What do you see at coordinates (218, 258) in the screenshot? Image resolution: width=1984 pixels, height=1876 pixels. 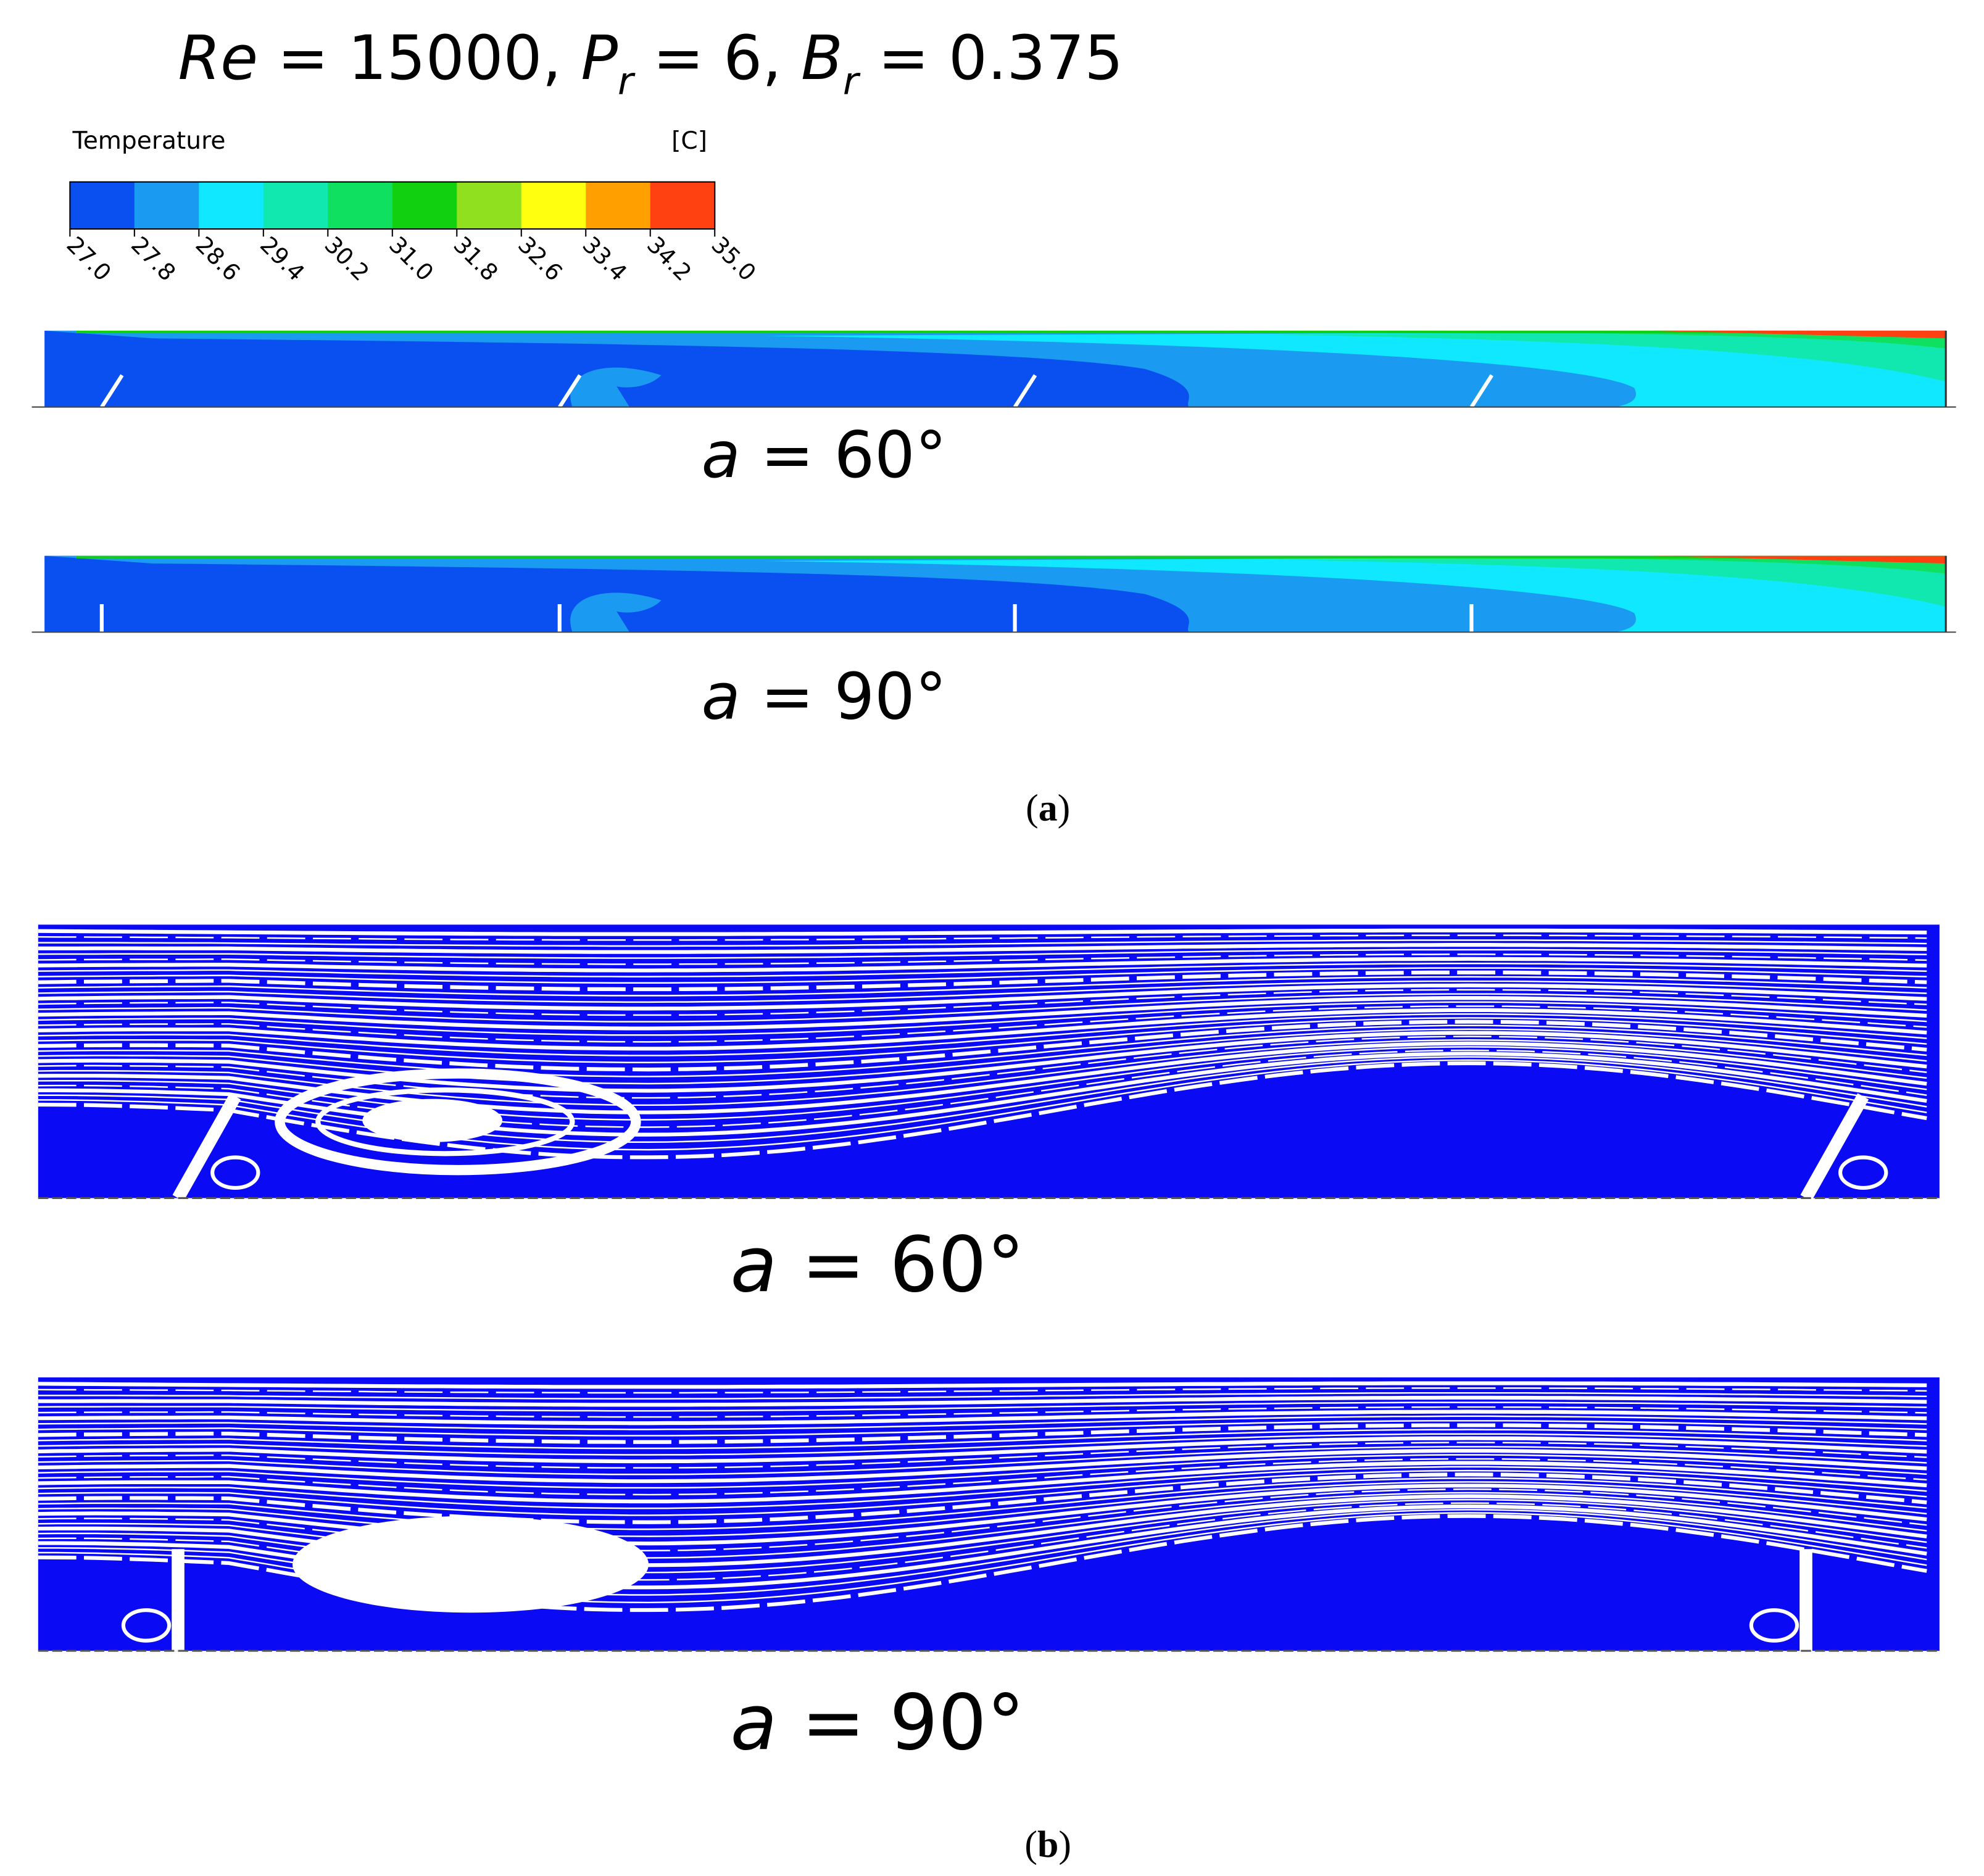 I see `colorbar-label: 28.6` at bounding box center [218, 258].